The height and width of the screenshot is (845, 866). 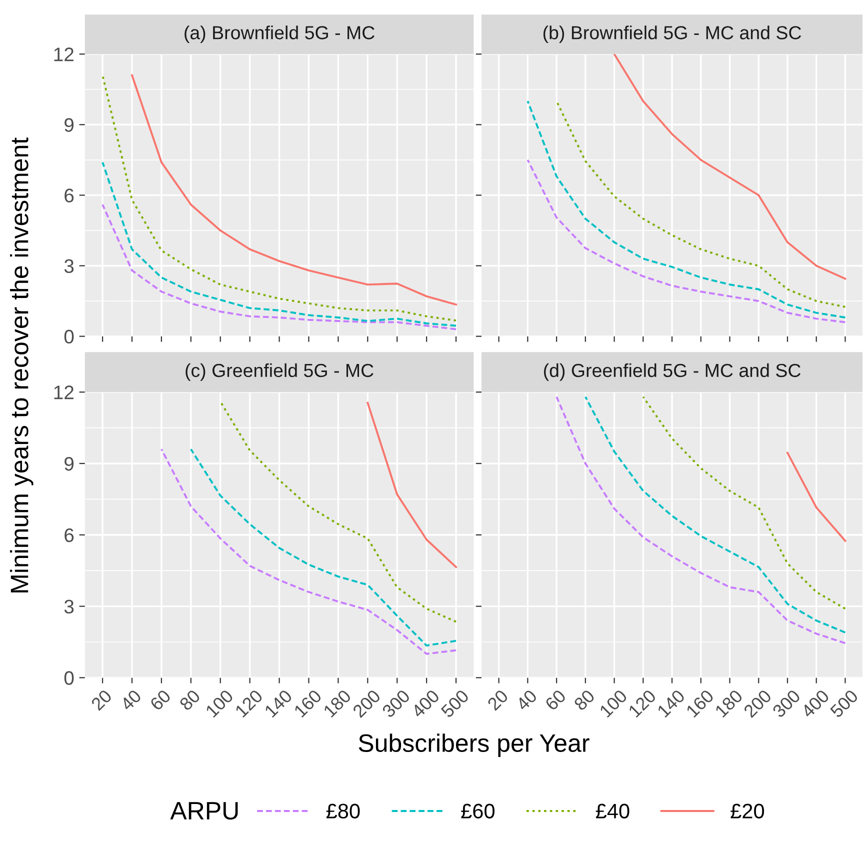 I want to click on y-axis-title: Minimum years to recover the investment, so click(x=22, y=365).